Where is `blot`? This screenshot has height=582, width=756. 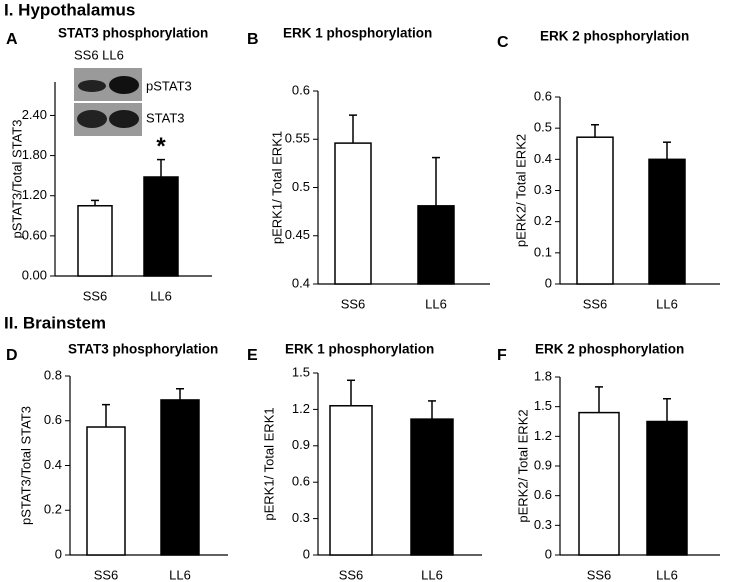
blot is located at coordinates (108, 102).